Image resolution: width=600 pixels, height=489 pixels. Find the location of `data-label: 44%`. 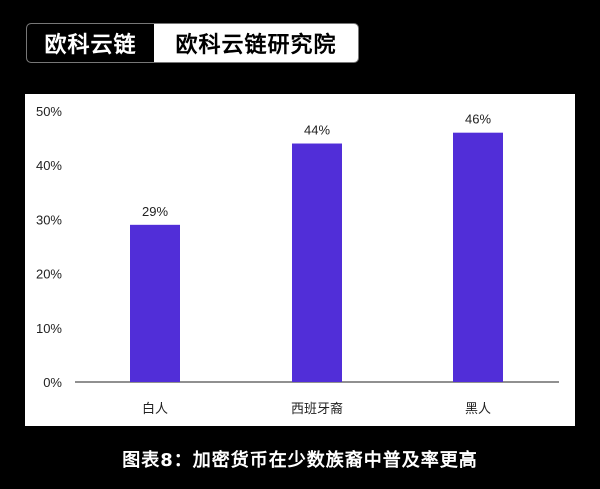

data-label: 44% is located at coordinates (317, 130).